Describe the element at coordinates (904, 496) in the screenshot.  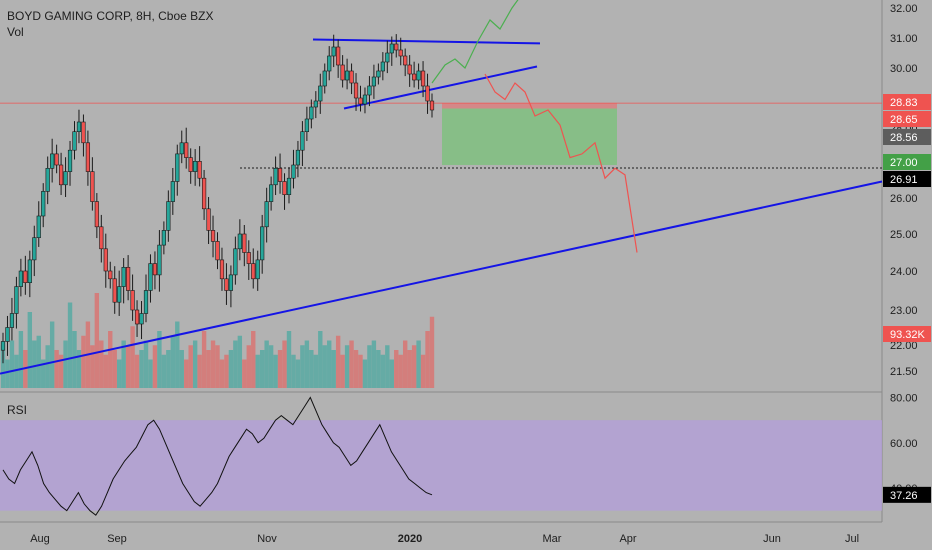
I see `rsi-last-value-label: 37.26` at that location.